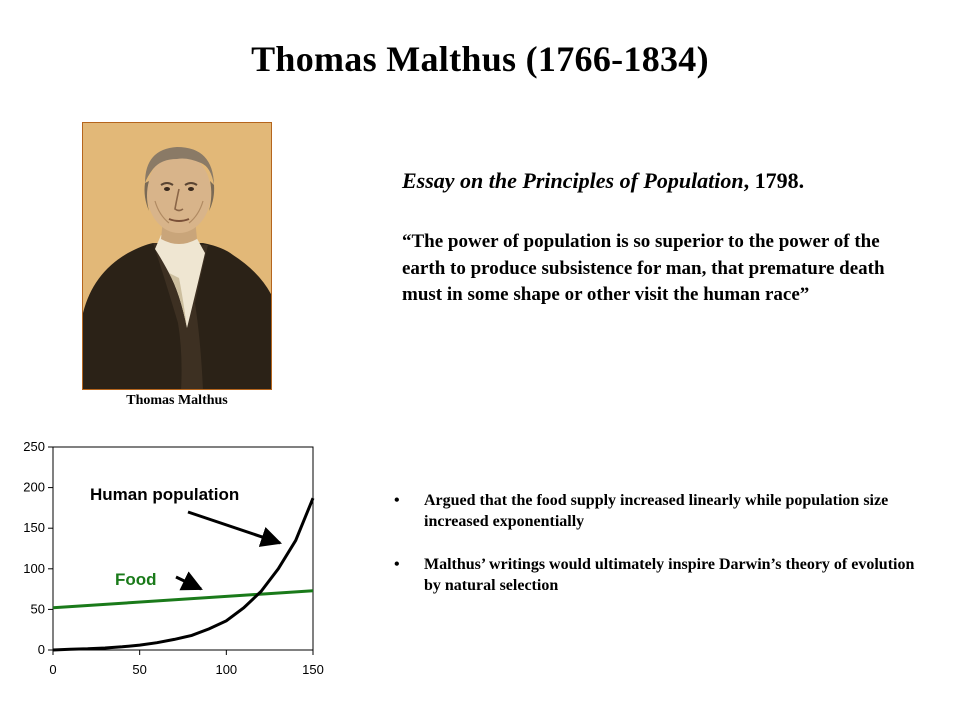 This screenshot has height=720, width=960. I want to click on y-tick-label: 250, so click(34, 446).